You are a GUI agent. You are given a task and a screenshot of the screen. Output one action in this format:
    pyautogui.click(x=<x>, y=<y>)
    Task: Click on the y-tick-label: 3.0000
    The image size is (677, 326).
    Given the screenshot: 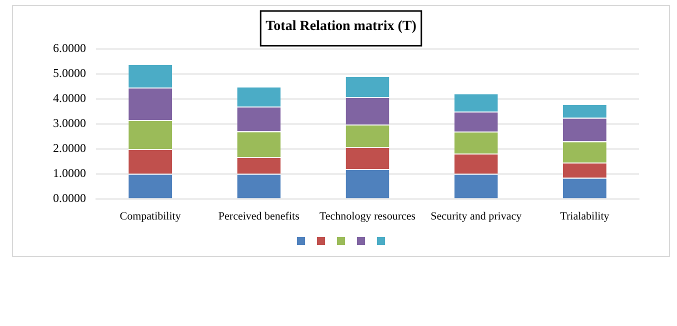 What is the action you would take?
    pyautogui.click(x=69, y=123)
    